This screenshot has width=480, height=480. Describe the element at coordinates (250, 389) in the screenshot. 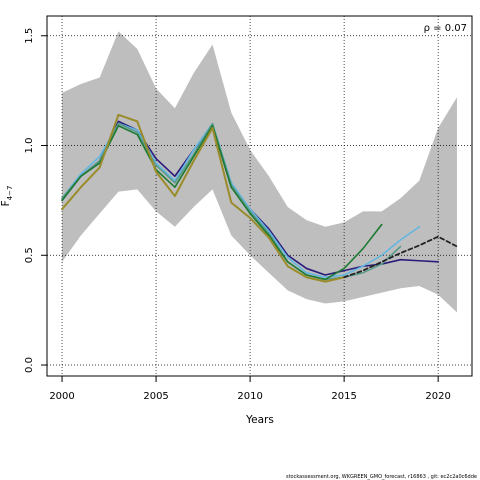

I see `x-axis: 2000 2005 2010 2015 2020` at that location.